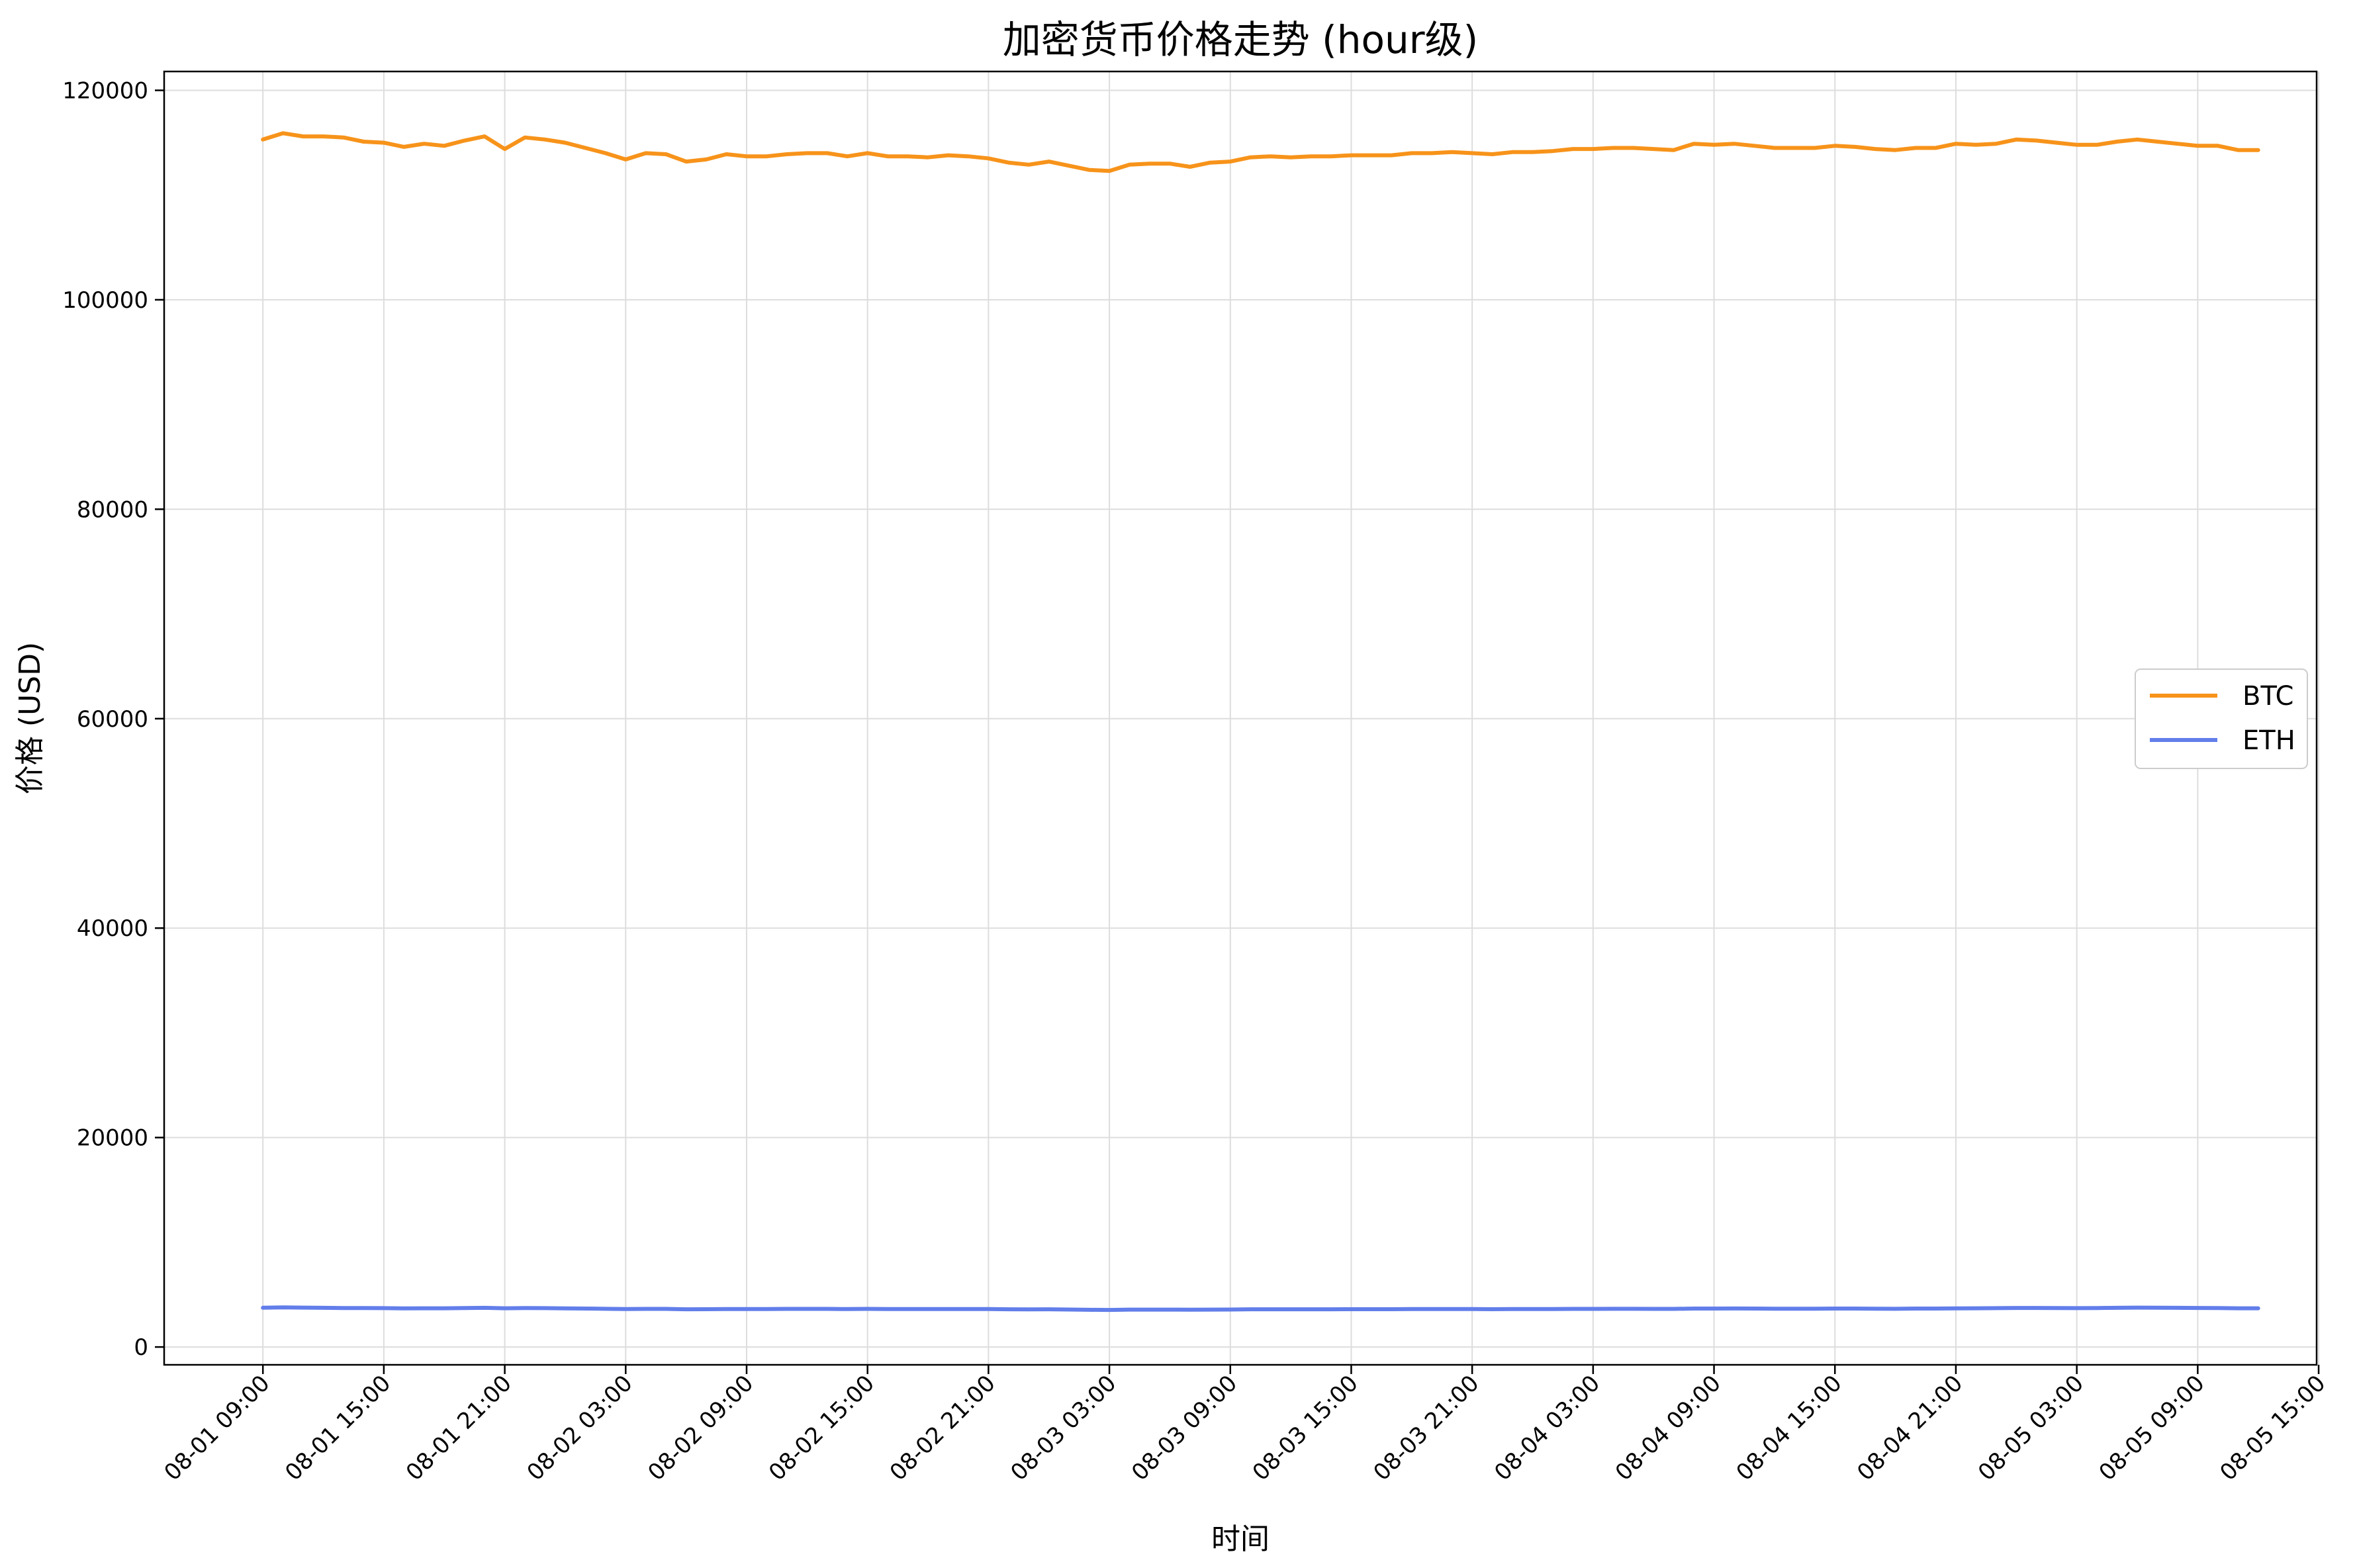  I want to click on x-tick-label: 08-02 21:00, so click(943, 1428).